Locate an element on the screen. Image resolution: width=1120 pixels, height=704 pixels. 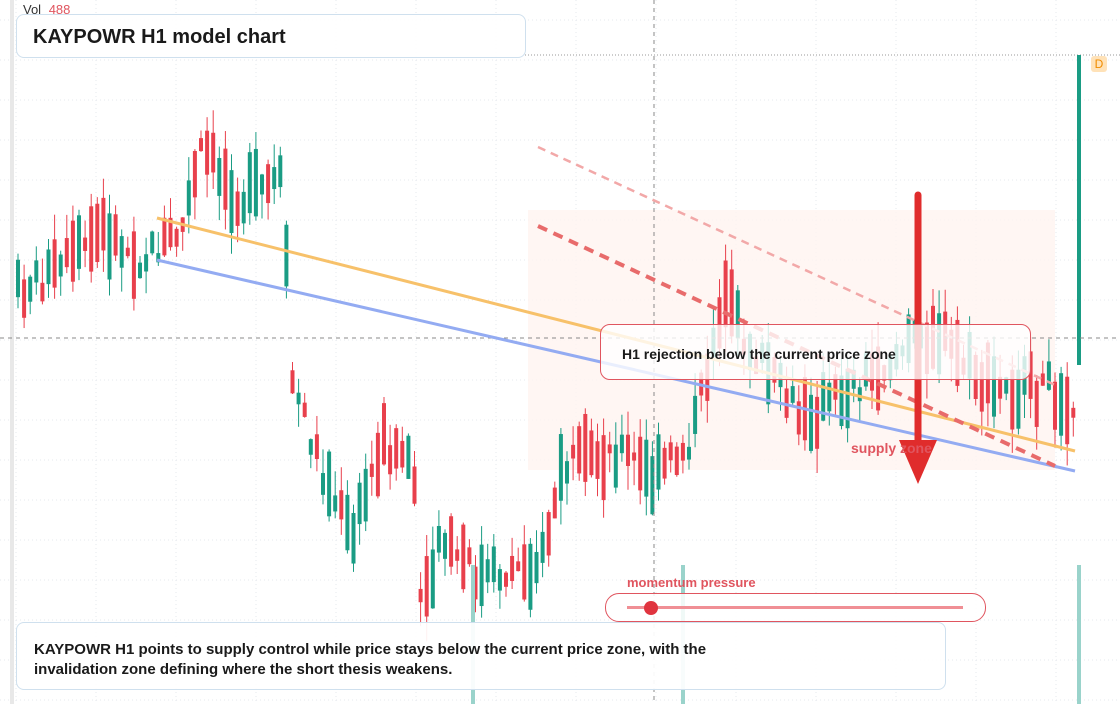
slider-knob is located at coordinates (651, 608).